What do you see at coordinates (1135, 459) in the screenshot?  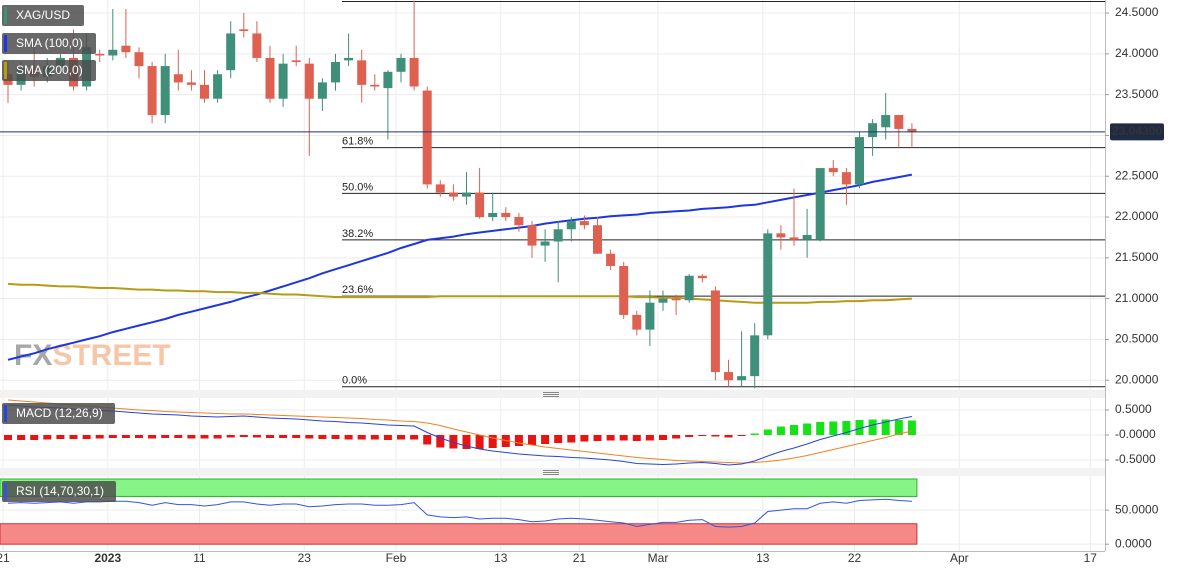 I see `y-tick-label: -0.5000` at bounding box center [1135, 459].